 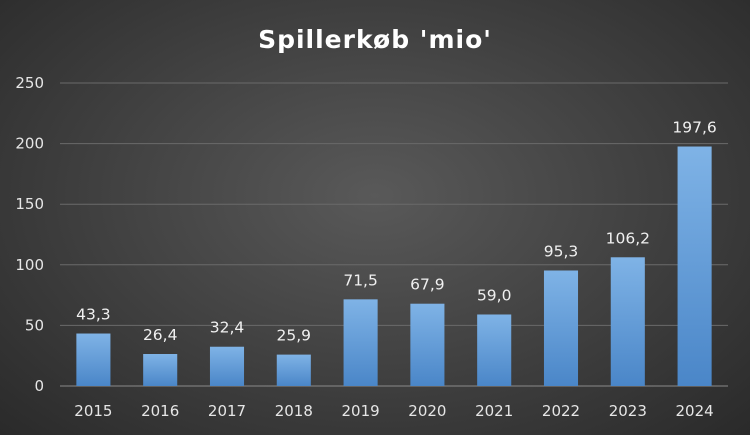 What do you see at coordinates (393, 411) in the screenshot?
I see `x-axis: 2015 2016 2017 2018 2019 2020 2021 2022 2023 2024` at bounding box center [393, 411].